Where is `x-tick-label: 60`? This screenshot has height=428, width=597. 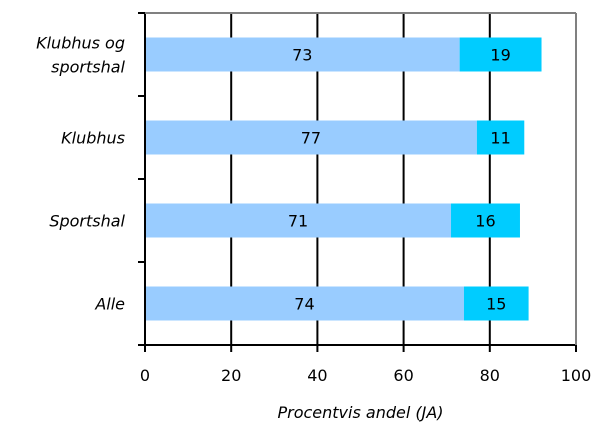
x-tick-label: 60 is located at coordinates (403, 375).